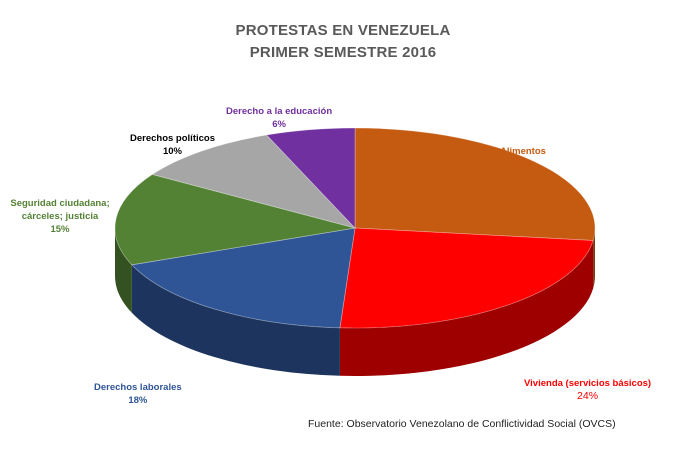  I want to click on chart-title-line-2: PRIMER SEMESTRE 2016, so click(343, 52).